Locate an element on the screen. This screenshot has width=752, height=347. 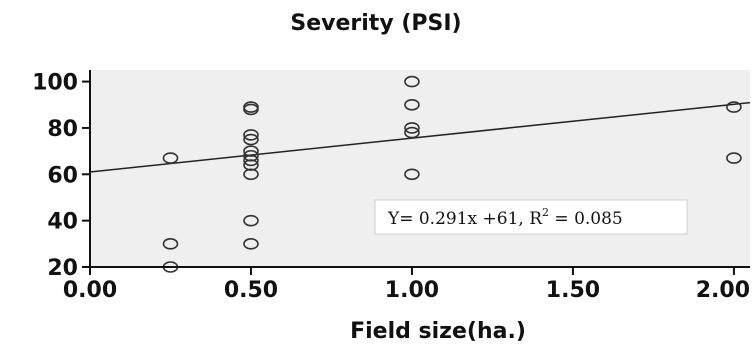
equation-box is located at coordinates (531, 217).